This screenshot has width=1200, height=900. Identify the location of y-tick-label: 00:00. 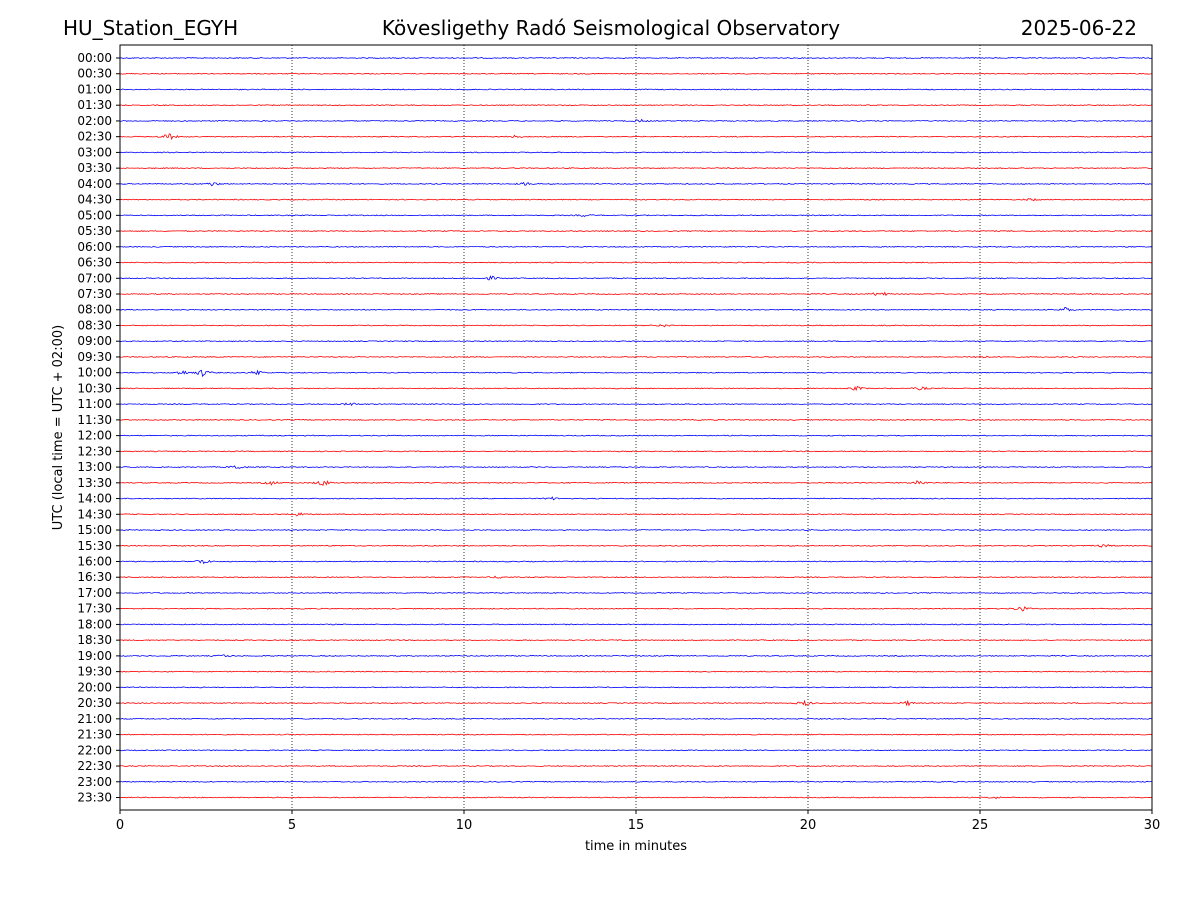
(94, 58).